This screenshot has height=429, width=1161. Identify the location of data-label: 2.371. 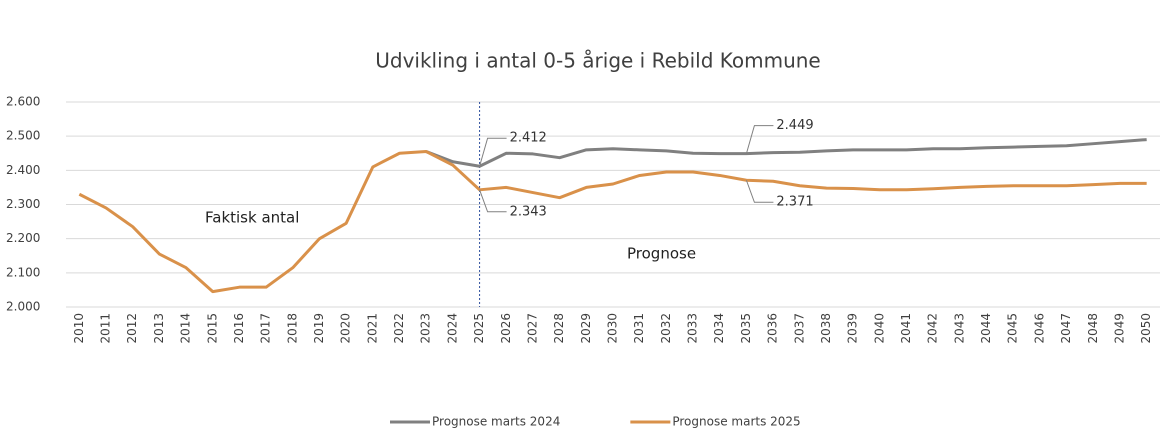
(794, 202).